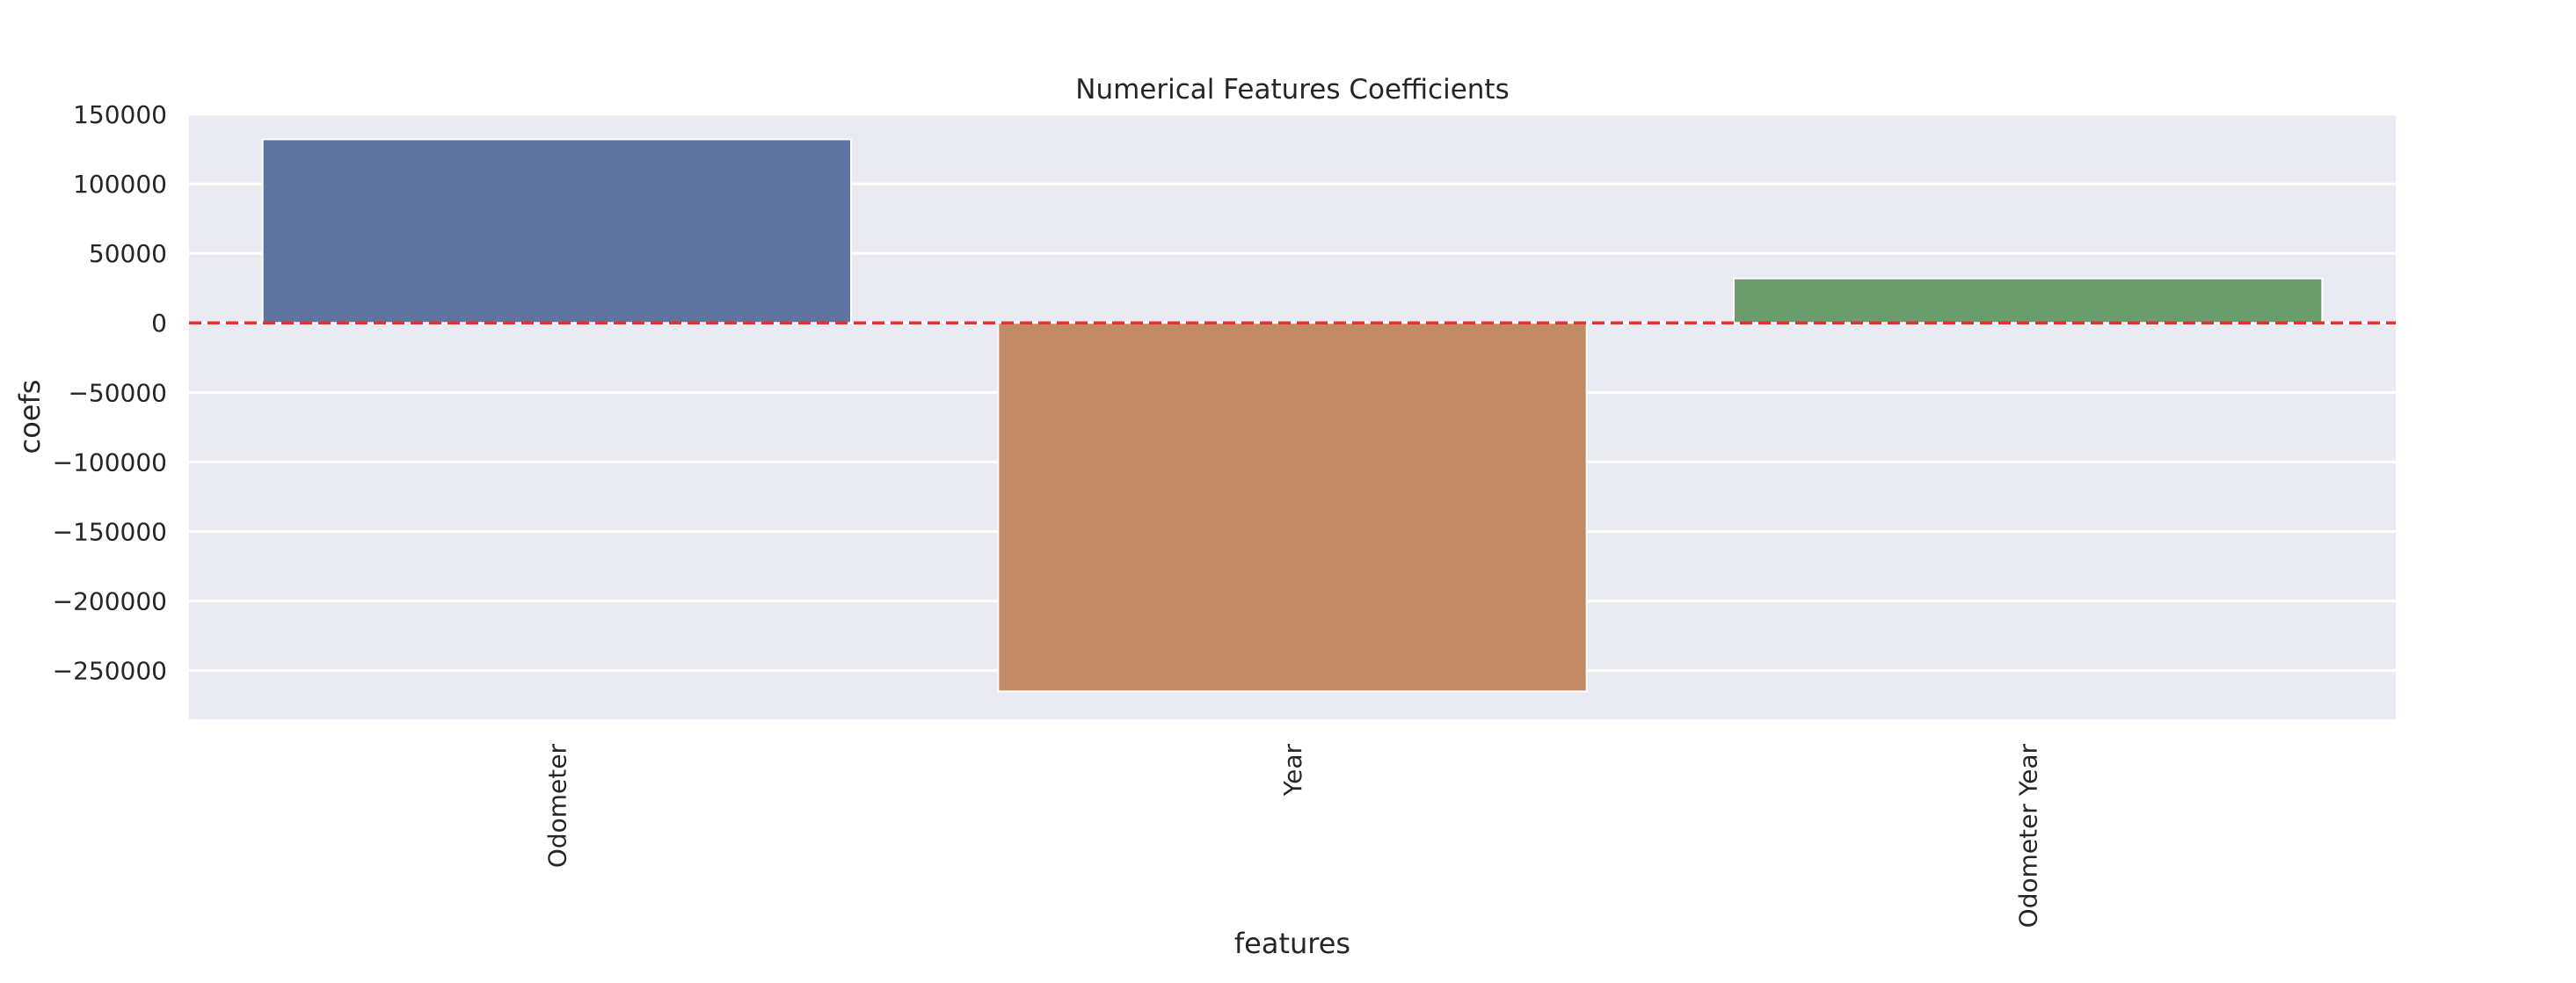 This screenshot has width=2576, height=983. Describe the element at coordinates (2028, 300) in the screenshot. I see `bar-odometer-year` at that location.